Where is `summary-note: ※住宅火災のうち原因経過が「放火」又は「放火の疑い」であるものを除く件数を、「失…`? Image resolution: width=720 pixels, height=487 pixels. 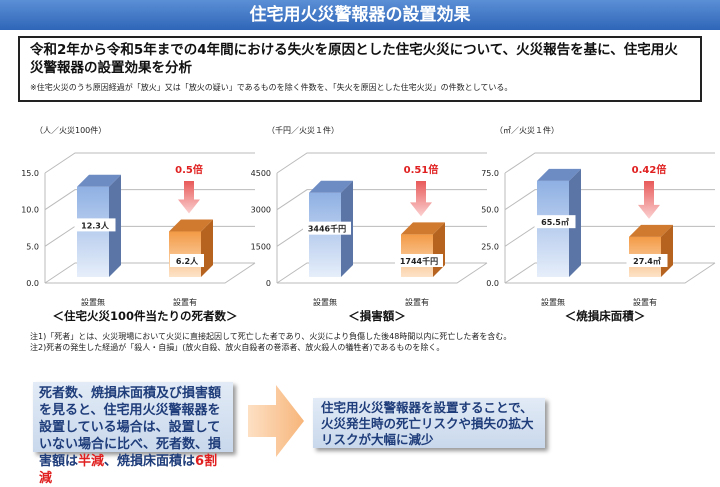
summary-note: ※住宅火災のうち原因経過が「放火」又は「放火の疑い」であるものを除く件数を、「失… is located at coordinates (271, 87).